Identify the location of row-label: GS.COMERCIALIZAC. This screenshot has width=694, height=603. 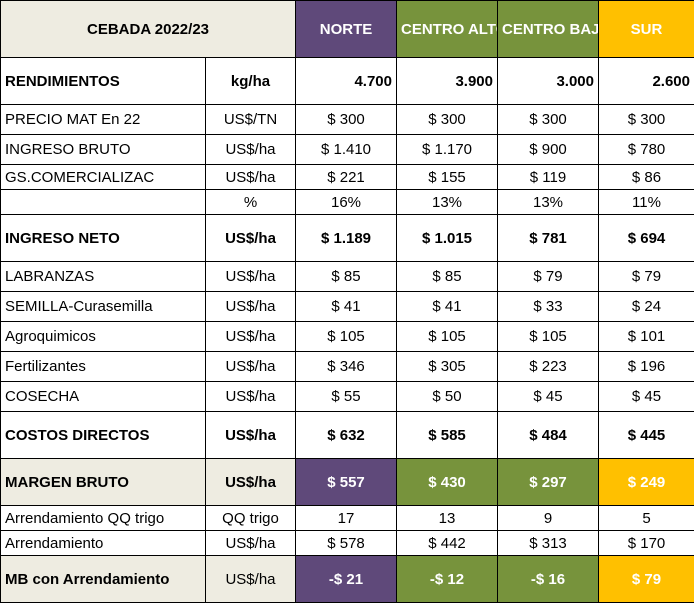
(103, 177).